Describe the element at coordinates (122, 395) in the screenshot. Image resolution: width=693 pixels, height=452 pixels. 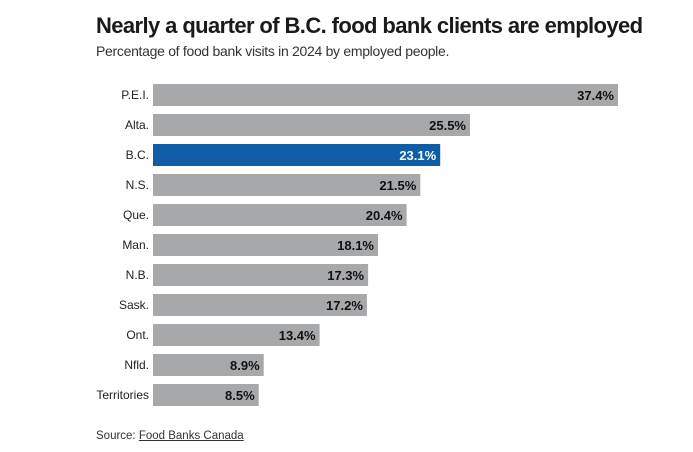
I see `category-label-territories: Territories` at that location.